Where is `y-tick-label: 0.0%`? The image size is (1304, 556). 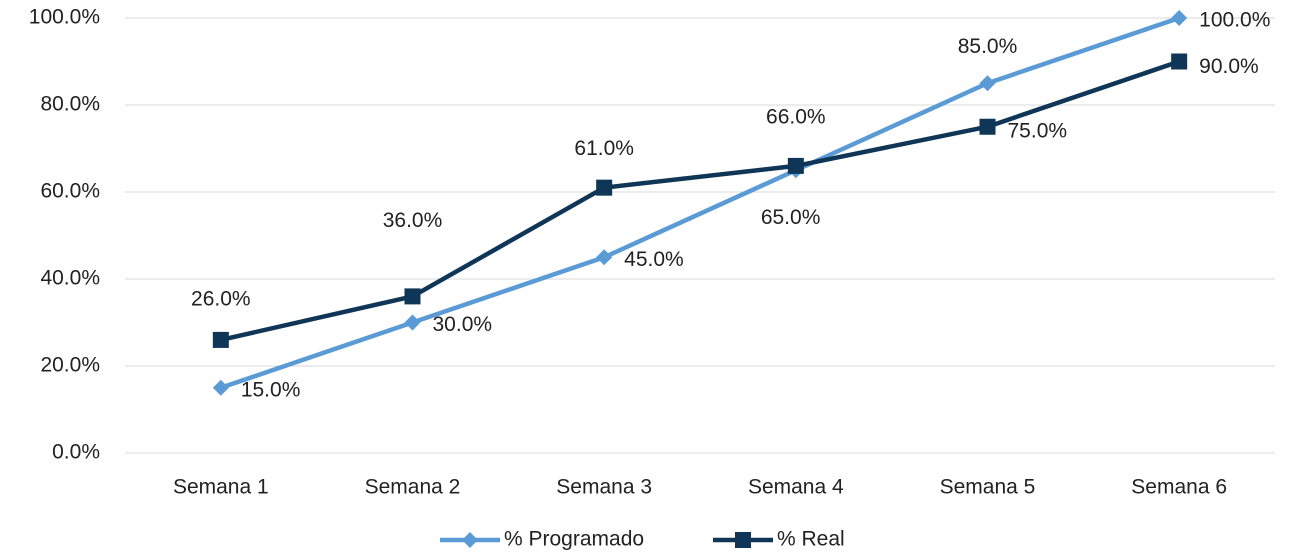 y-tick-label: 0.0% is located at coordinates (76, 452).